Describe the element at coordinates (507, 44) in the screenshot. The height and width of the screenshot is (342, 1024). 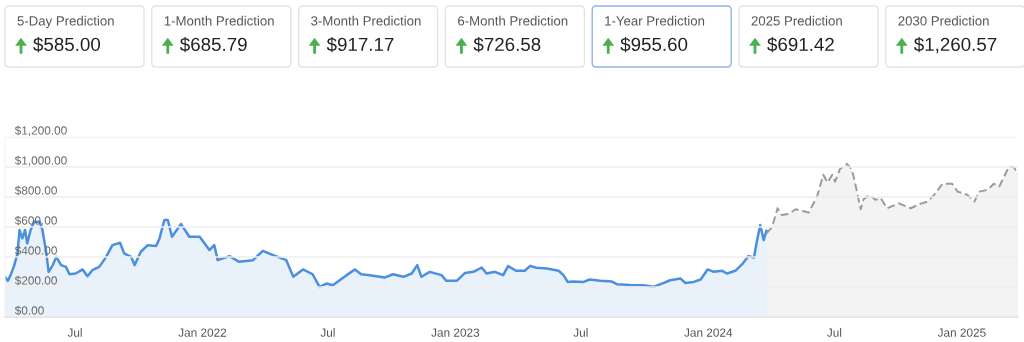
I see `text: $726.58` at that location.